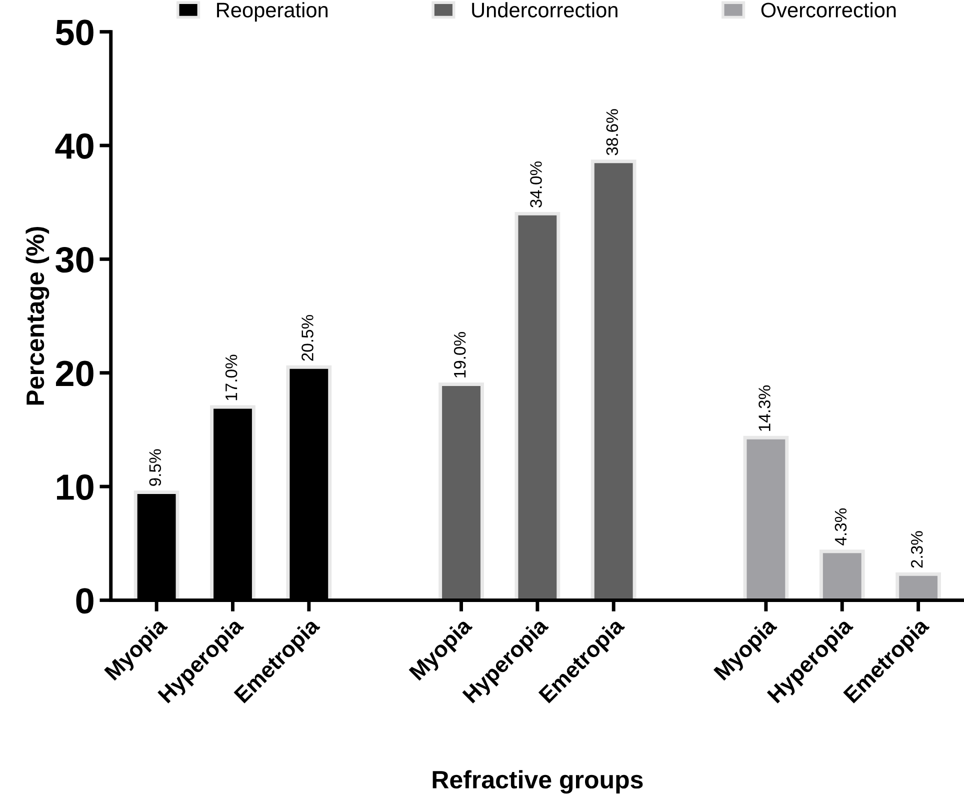  What do you see at coordinates (764, 408) in the screenshot?
I see `data-label: 14.3%` at bounding box center [764, 408].